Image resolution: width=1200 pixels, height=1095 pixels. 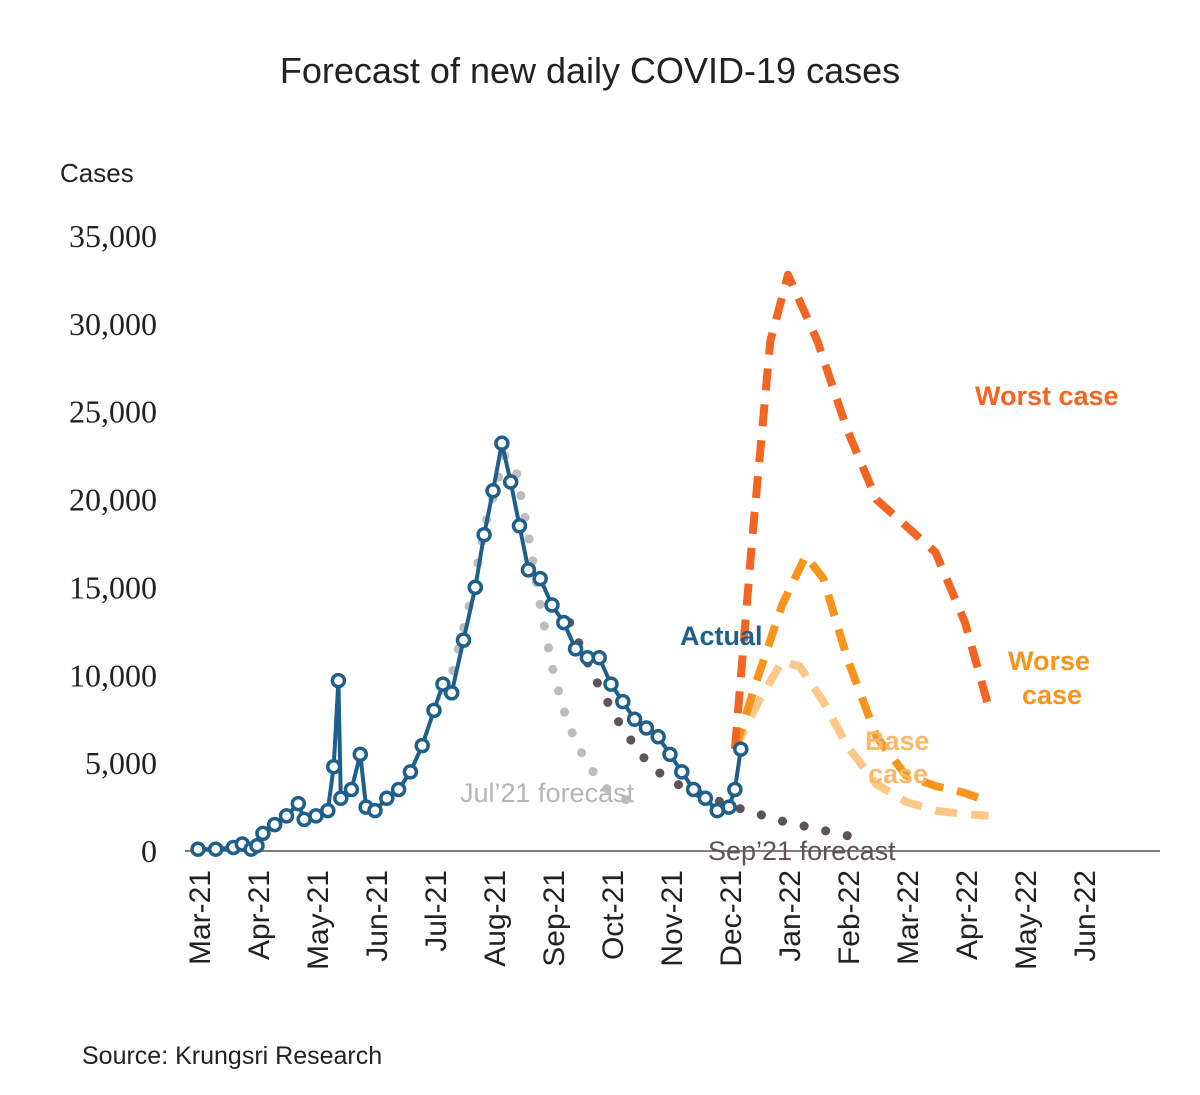 I want to click on annotation-worse-case-line1: Worse, so click(x=1049, y=661).